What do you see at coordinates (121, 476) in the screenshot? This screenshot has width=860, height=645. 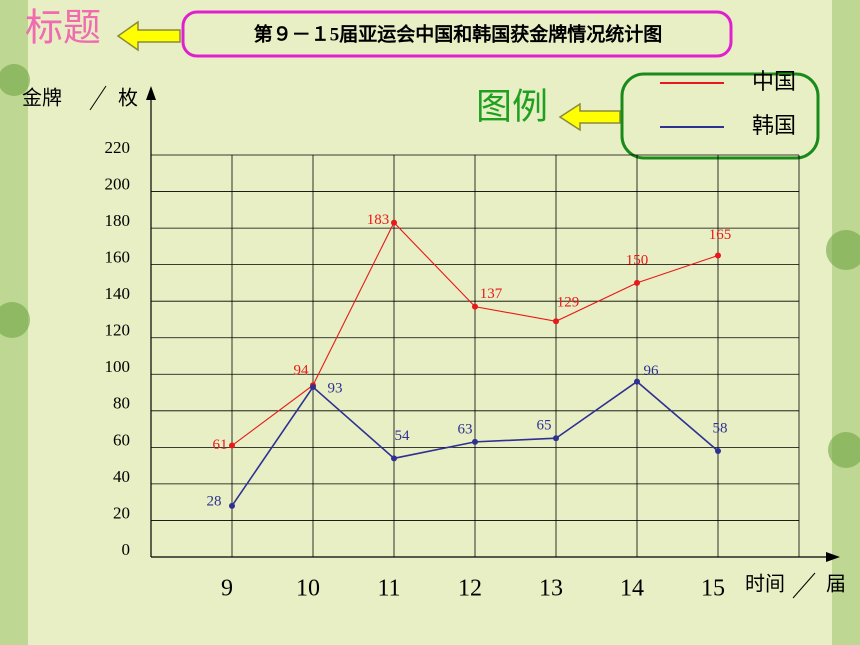 I see `y-tick-label: 40` at bounding box center [121, 476].